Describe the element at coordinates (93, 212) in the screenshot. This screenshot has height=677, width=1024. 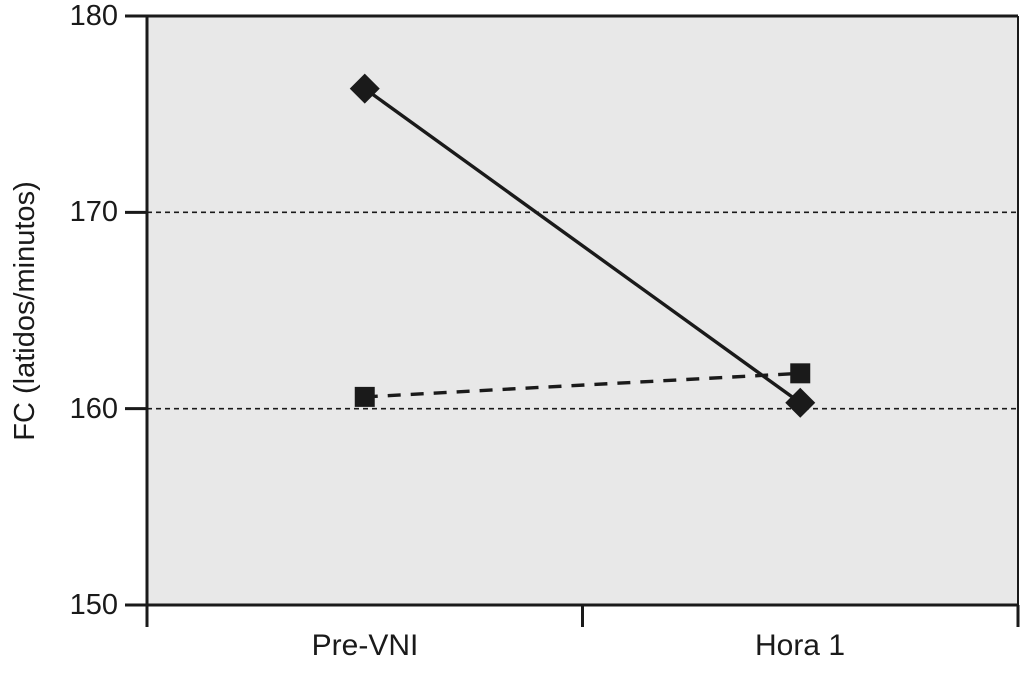
I see `y-tick-label-170: 170` at that location.